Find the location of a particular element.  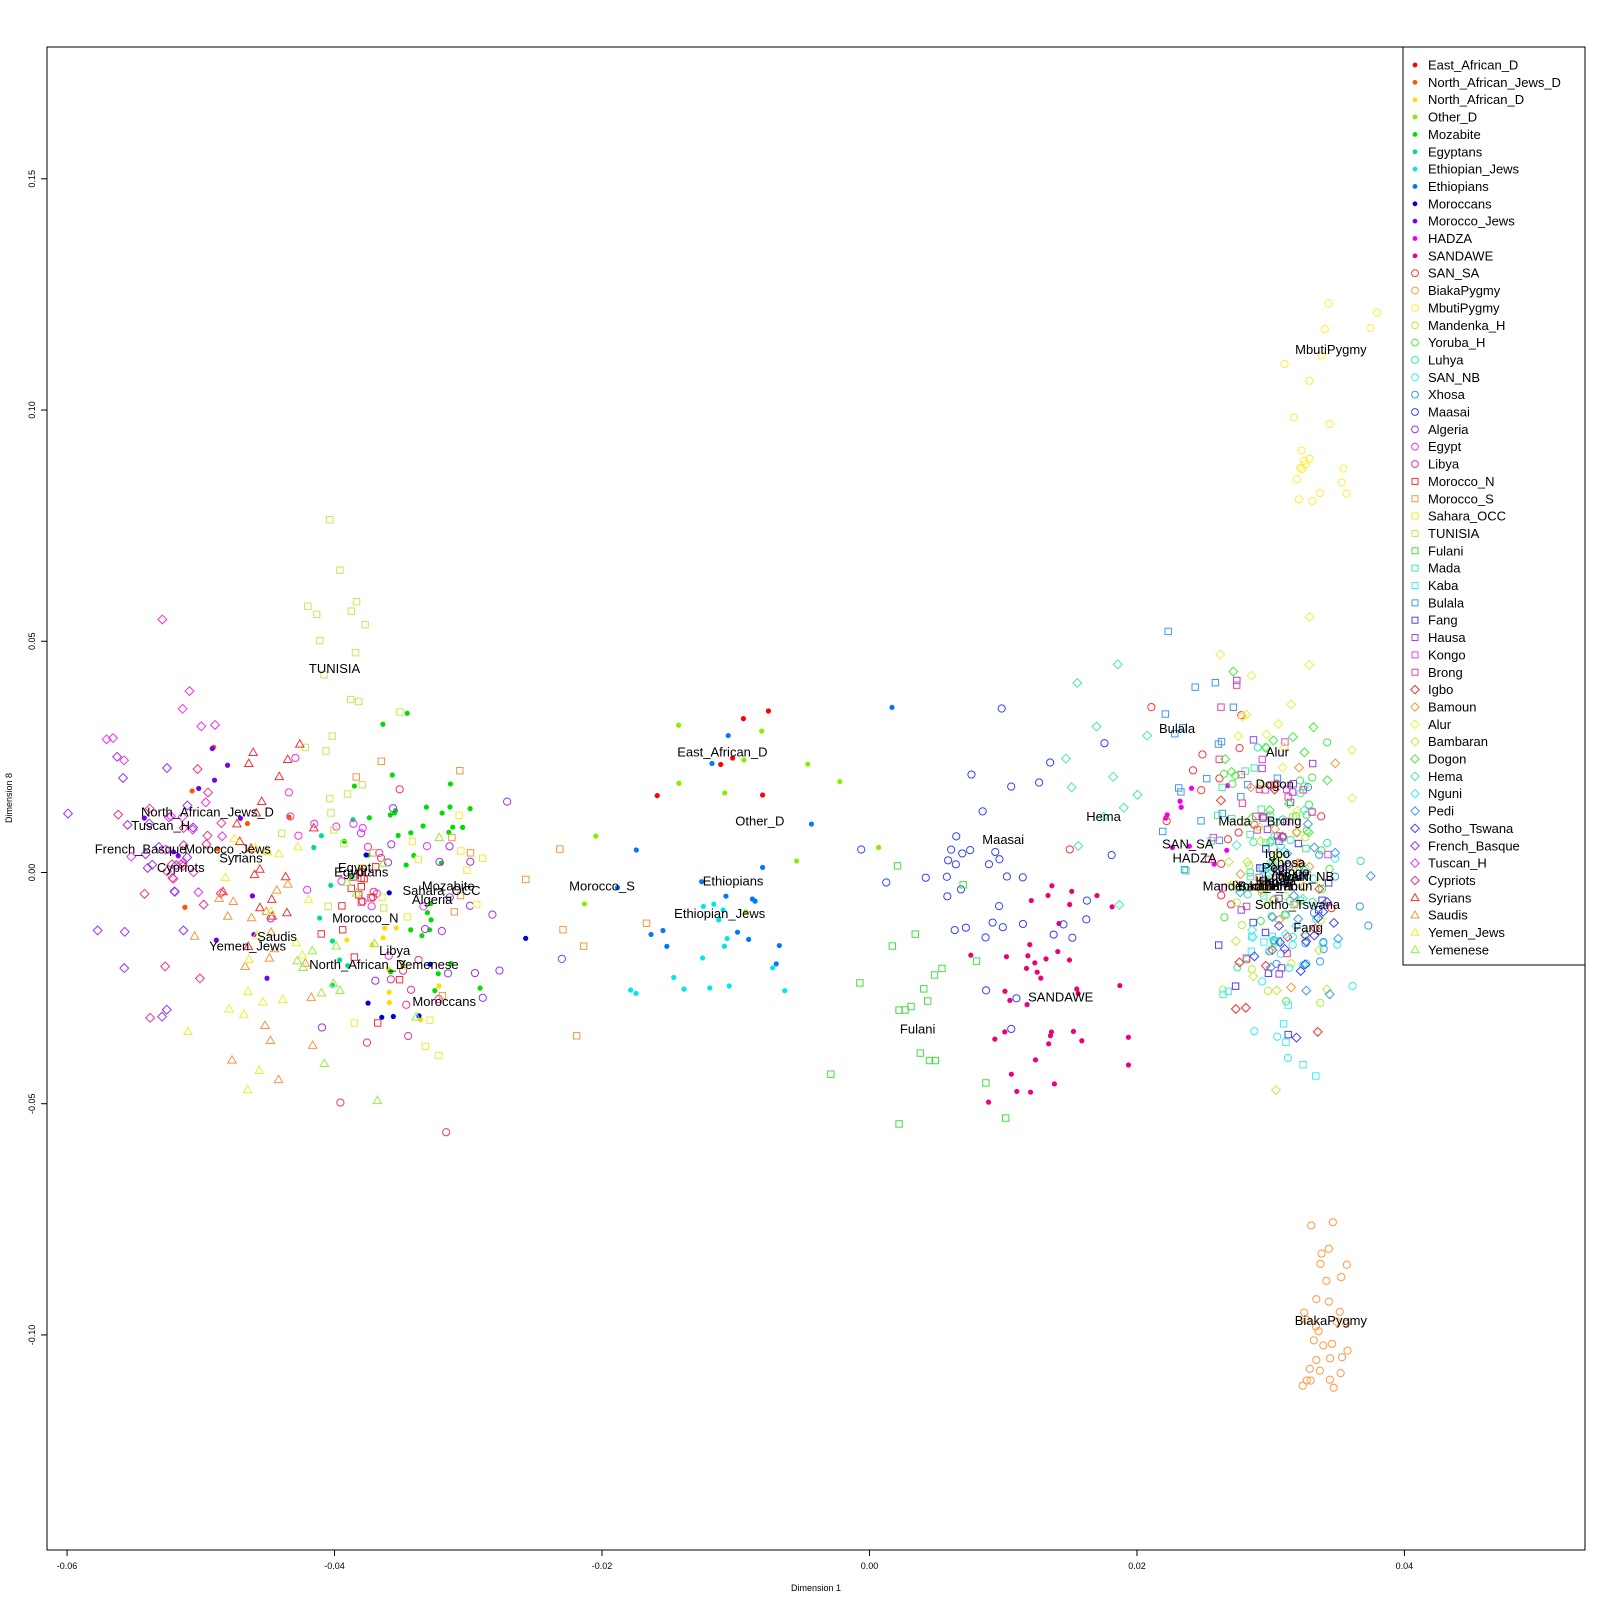

legend-item: Egypt is located at coordinates (1436, 446).